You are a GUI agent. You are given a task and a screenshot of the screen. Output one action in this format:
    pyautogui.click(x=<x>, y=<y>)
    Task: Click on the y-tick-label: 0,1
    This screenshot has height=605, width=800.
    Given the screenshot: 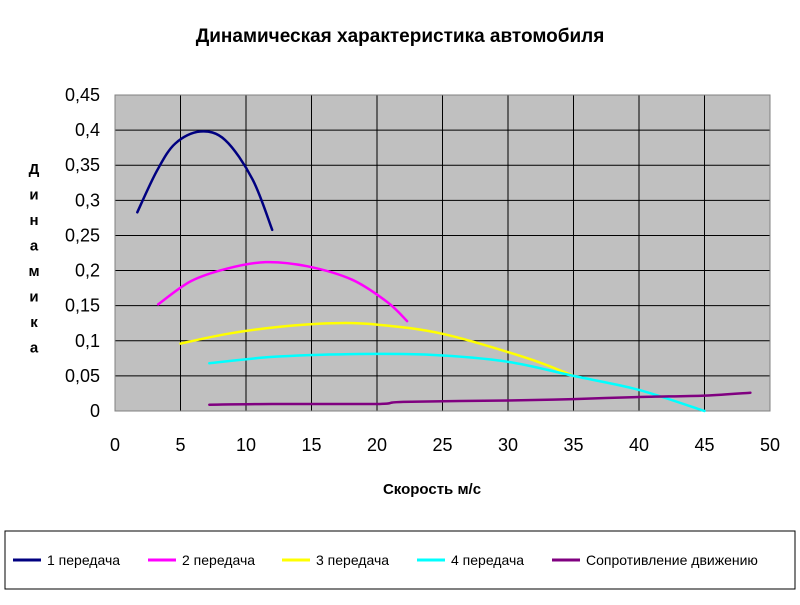 What is the action you would take?
    pyautogui.click(x=87, y=341)
    